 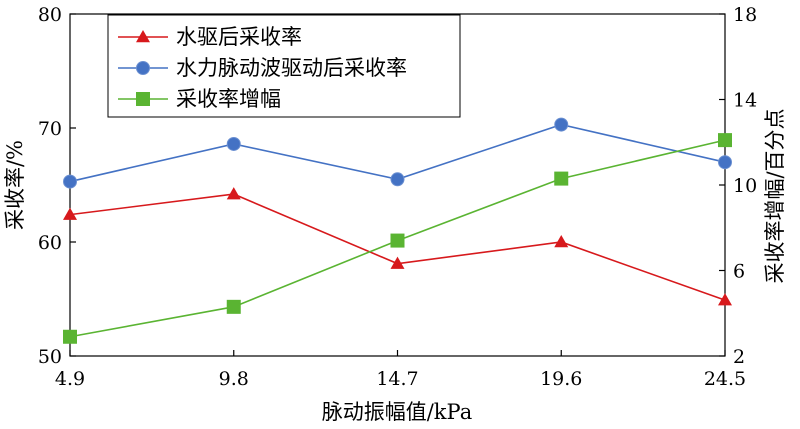 What do you see at coordinates (561, 379) in the screenshot?
I see `x-tick-label: 19.6` at bounding box center [561, 379].